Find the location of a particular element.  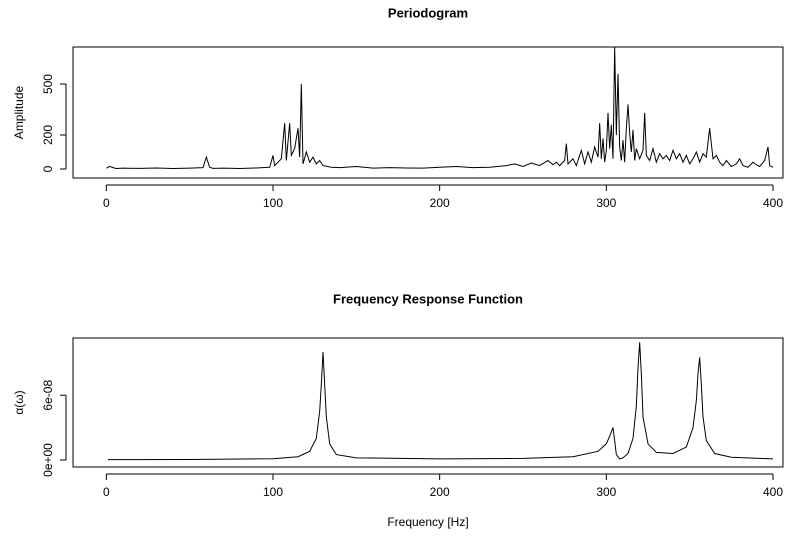

y-axis-label: α(ω) is located at coordinates (19, 402).